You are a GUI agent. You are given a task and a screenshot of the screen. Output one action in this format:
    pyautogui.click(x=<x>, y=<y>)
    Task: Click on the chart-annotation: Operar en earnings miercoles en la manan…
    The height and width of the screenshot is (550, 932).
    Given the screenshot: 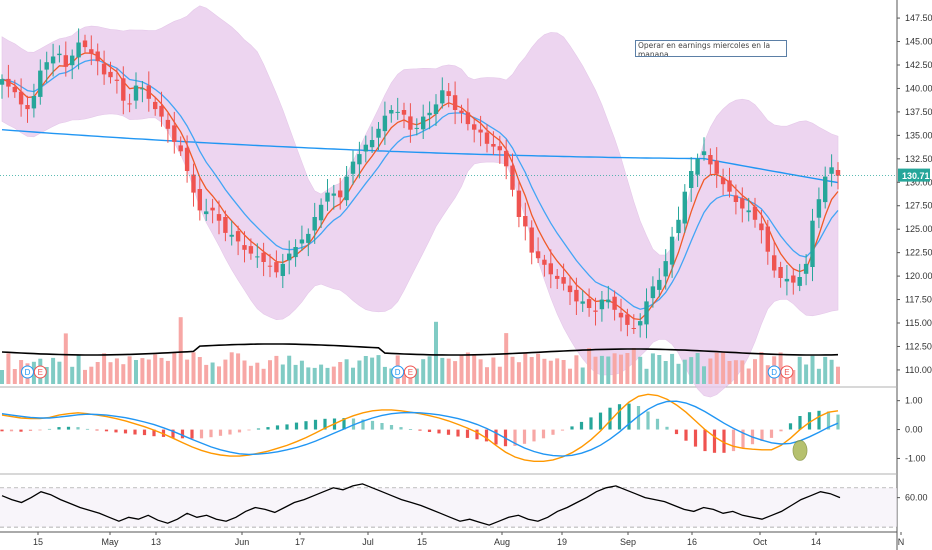 What is the action you would take?
    pyautogui.click(x=711, y=48)
    